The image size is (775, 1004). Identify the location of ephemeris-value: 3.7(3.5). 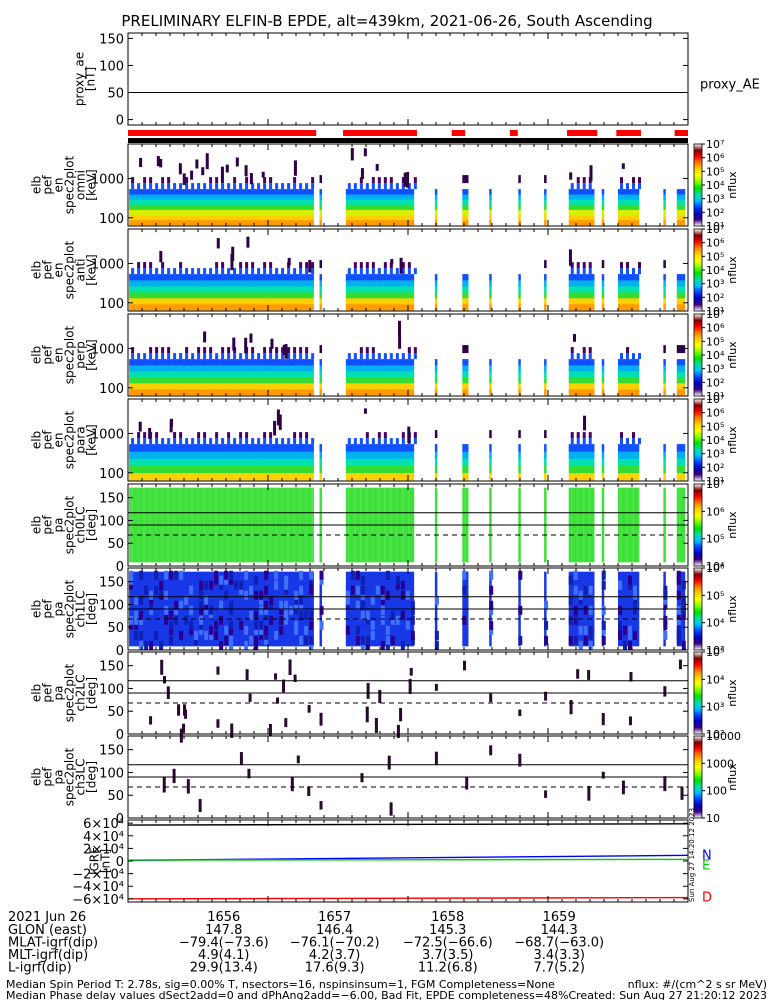
(448, 955).